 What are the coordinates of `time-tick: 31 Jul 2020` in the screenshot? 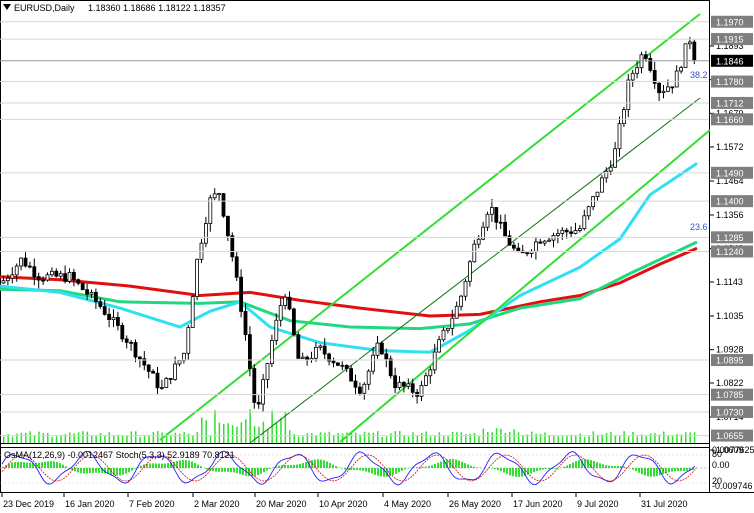 It's located at (664, 504).